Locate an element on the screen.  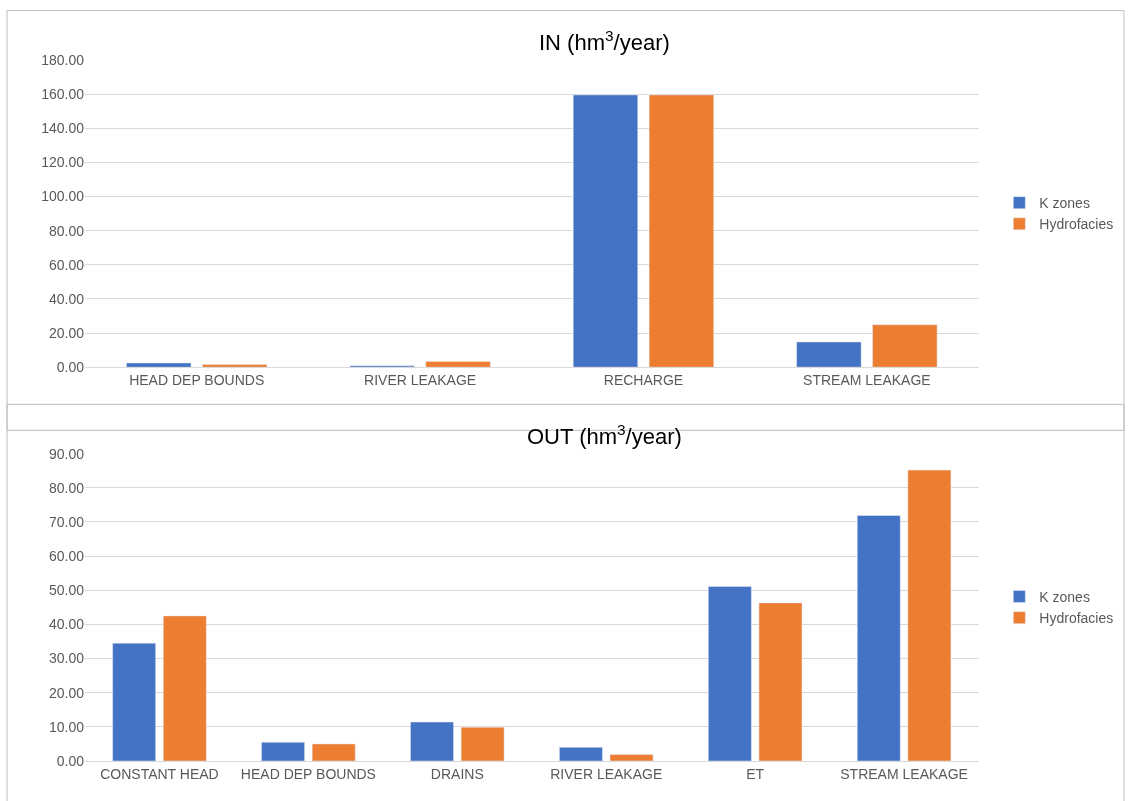
y-tick-label: 100.00 is located at coordinates (63, 196).